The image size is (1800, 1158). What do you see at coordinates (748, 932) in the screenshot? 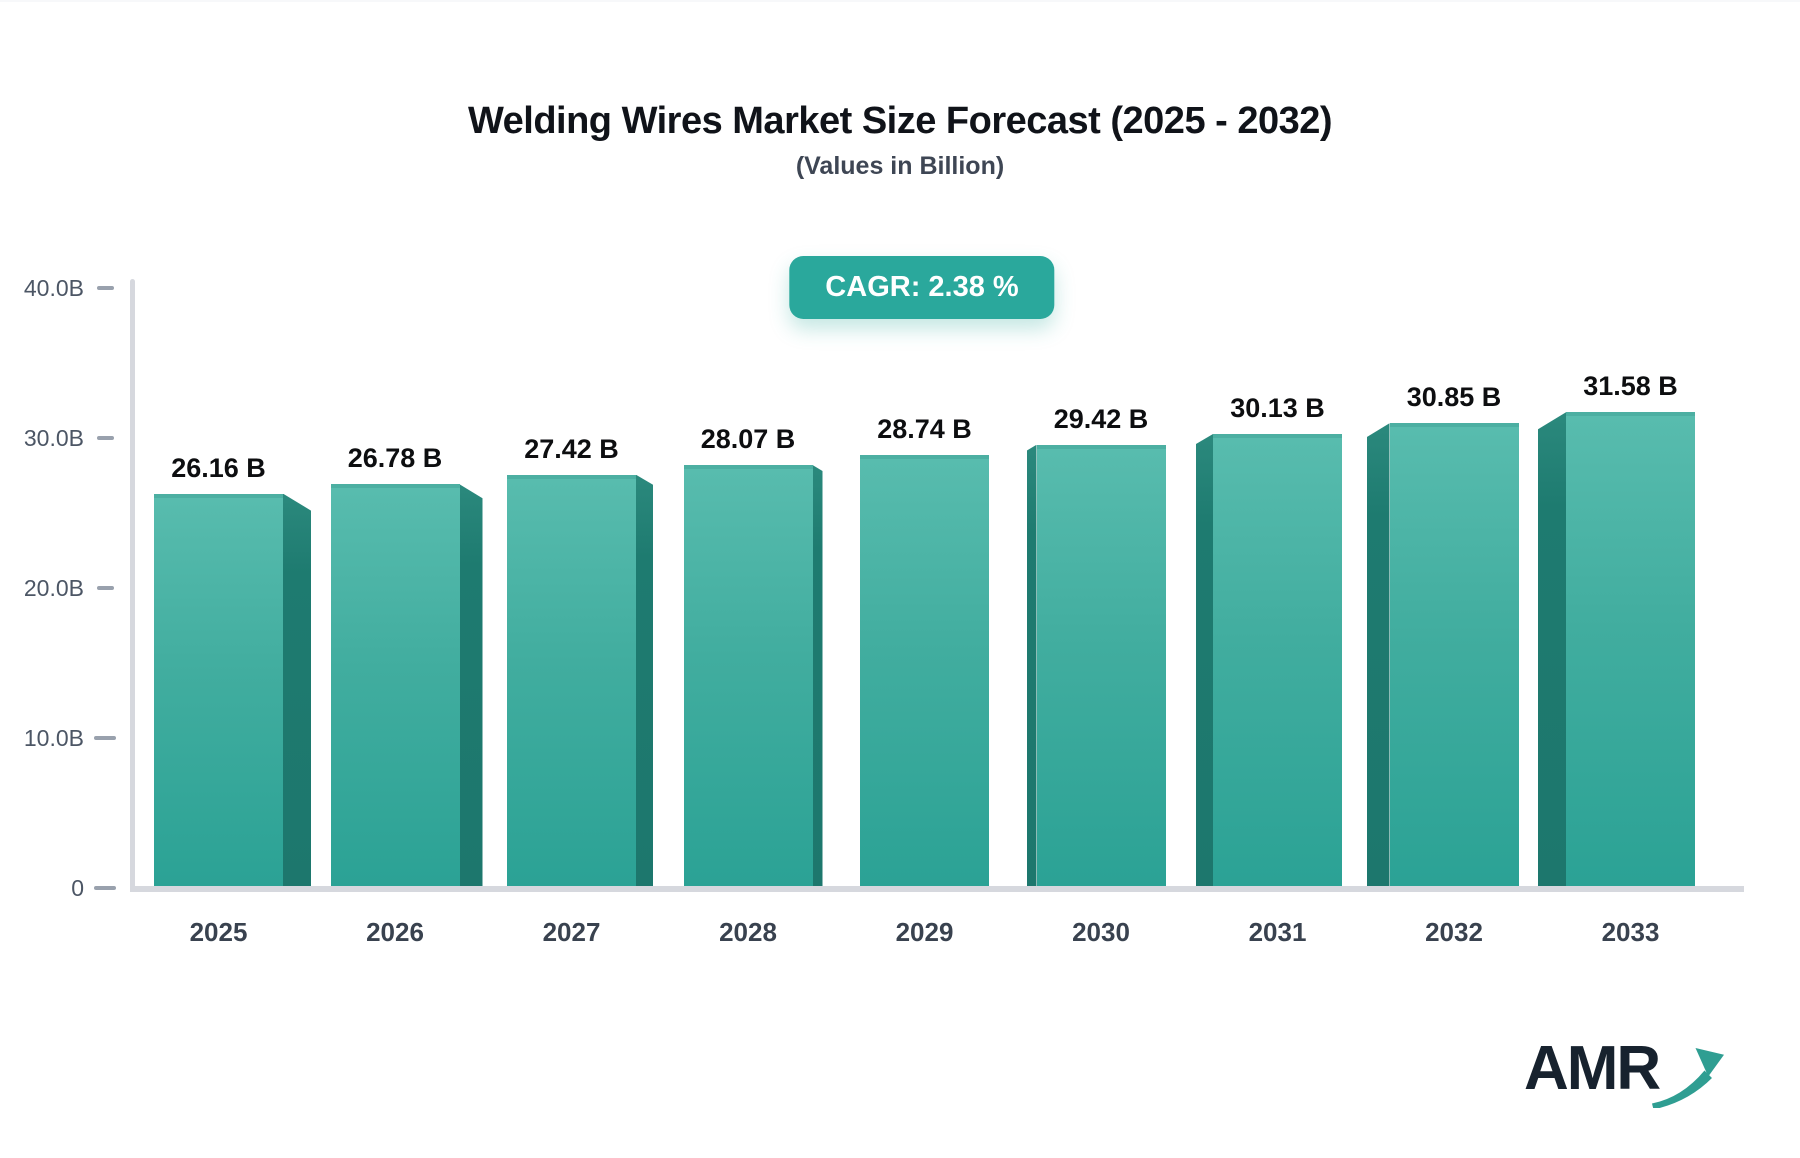
I see `x-axis-label: 2028` at bounding box center [748, 932].